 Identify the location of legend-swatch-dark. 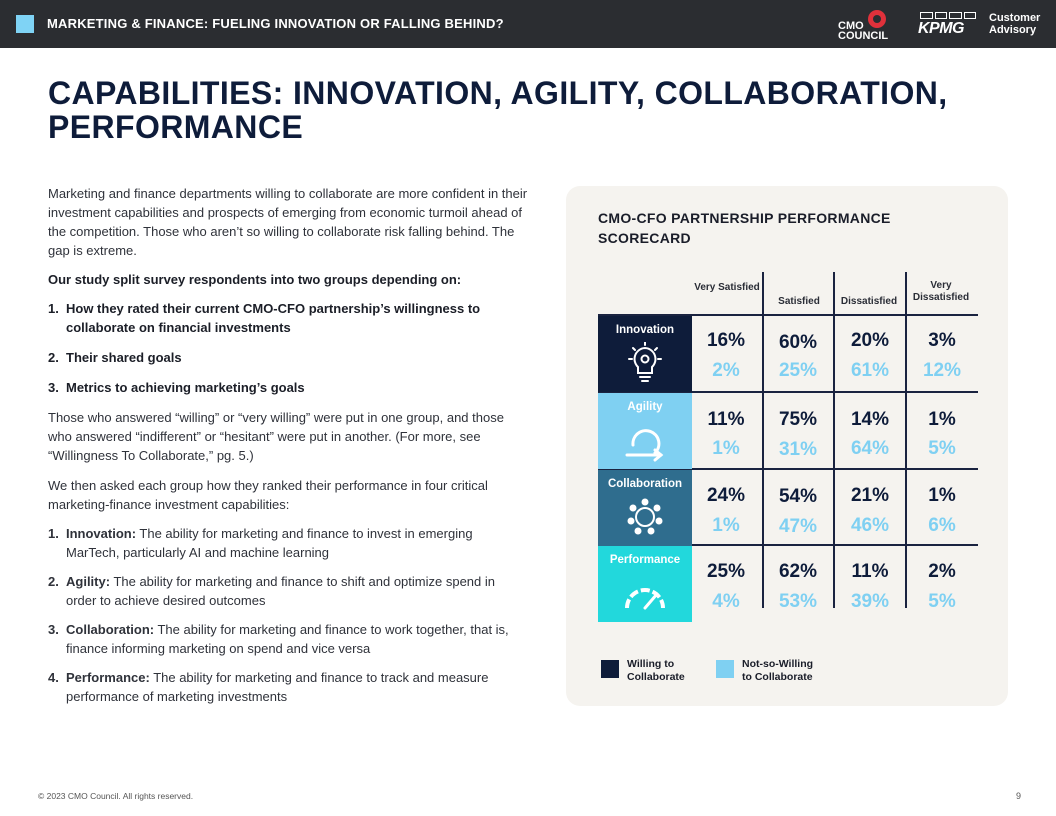
(610, 669).